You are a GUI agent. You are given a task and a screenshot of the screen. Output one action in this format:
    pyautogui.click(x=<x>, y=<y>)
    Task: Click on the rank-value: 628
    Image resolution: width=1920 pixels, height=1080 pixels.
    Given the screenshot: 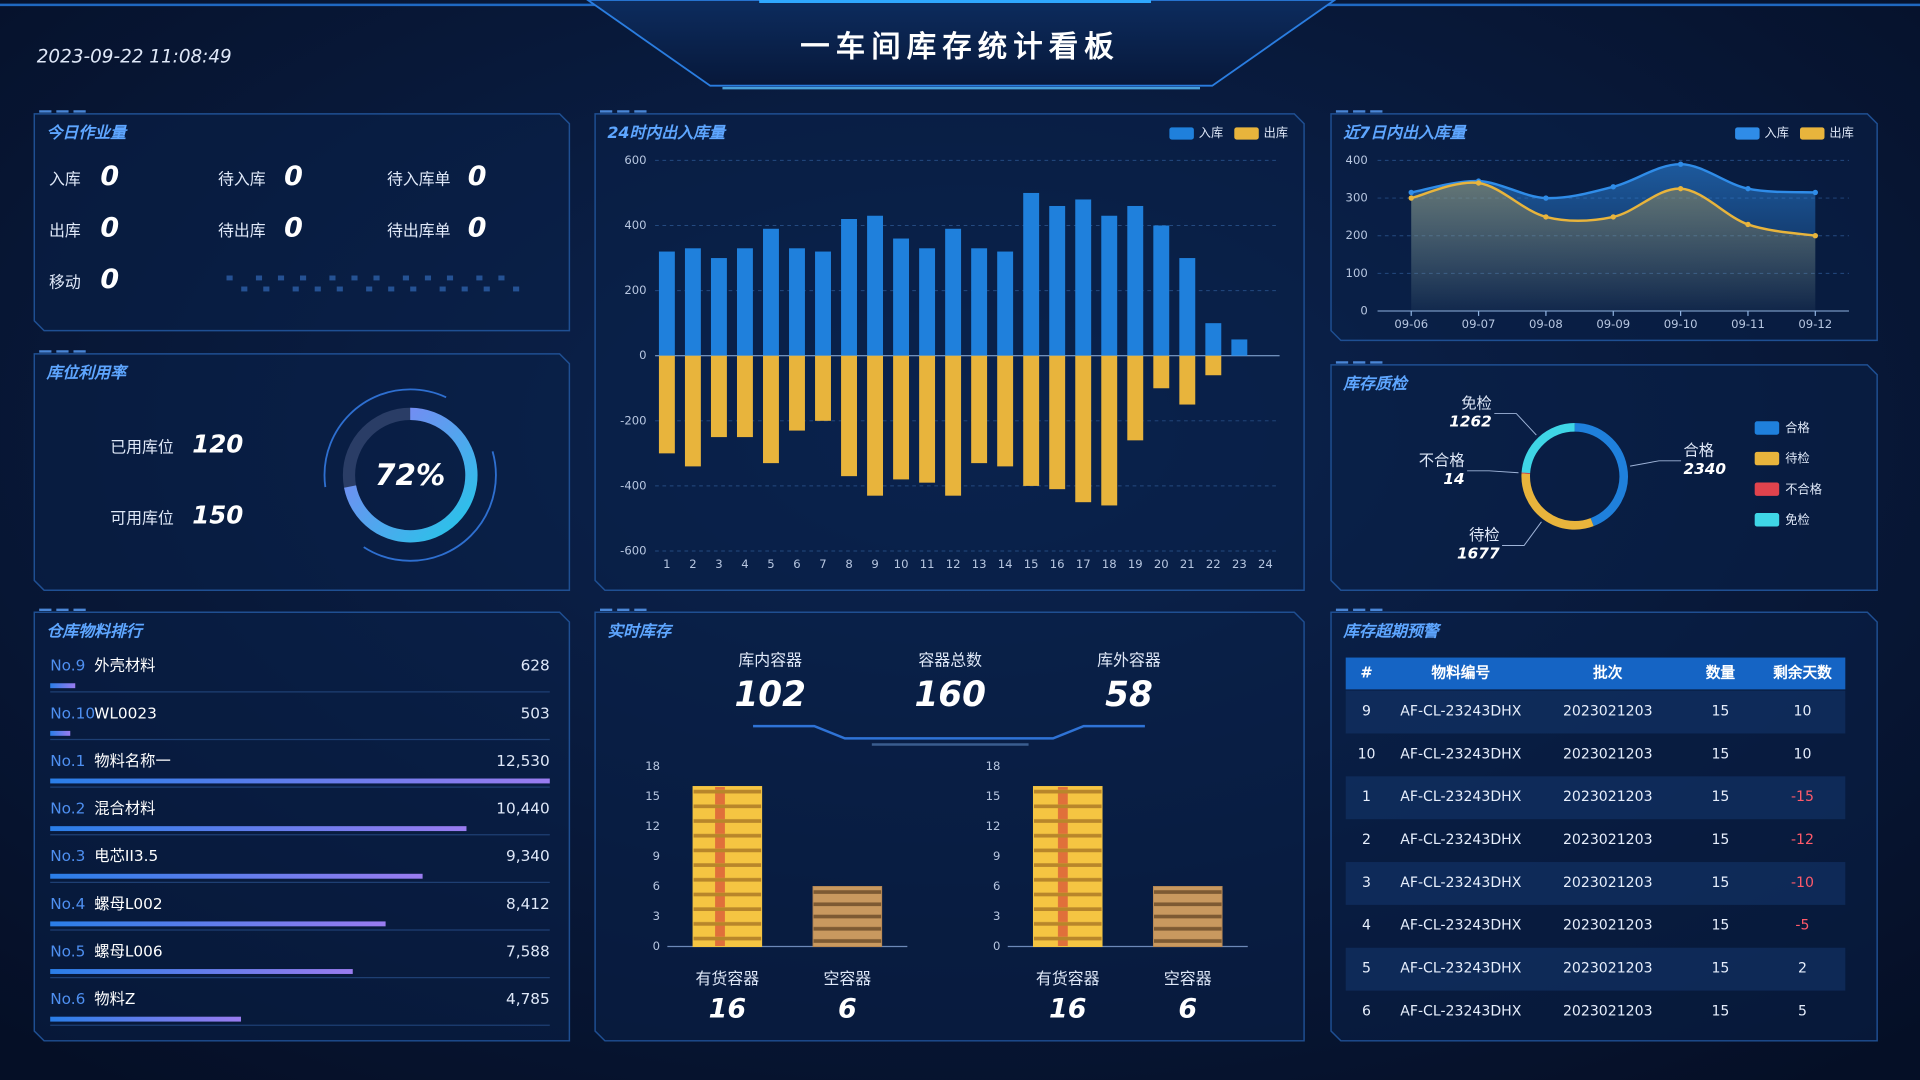 What is the action you would take?
    pyautogui.click(x=535, y=666)
    